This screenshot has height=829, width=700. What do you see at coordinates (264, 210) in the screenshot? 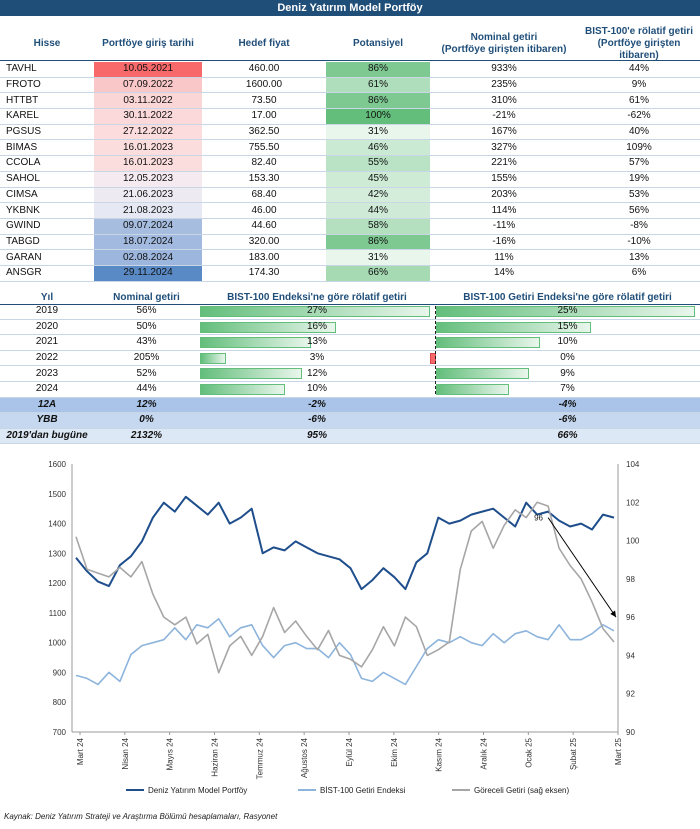
I see `target-price-cell: 46.00` at bounding box center [264, 210].